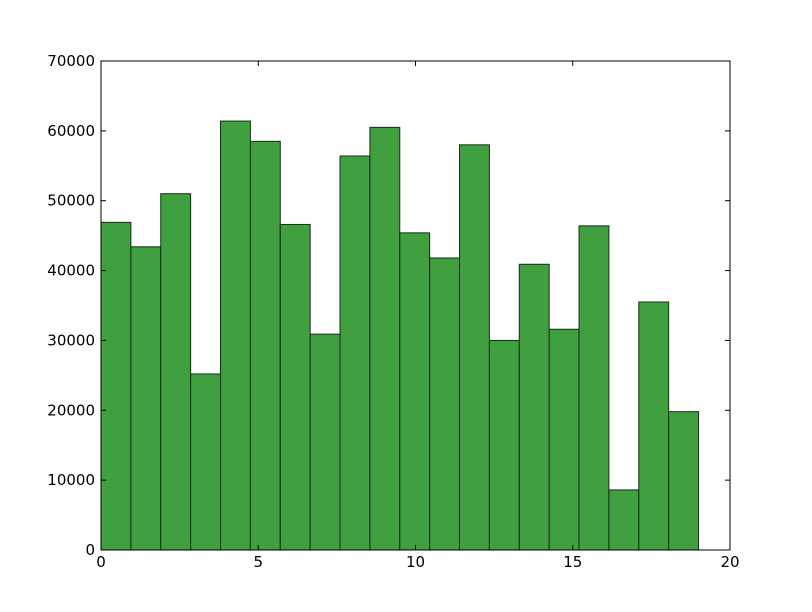 Image resolution: width=812 pixels, height=612 pixels. Describe the element at coordinates (572, 562) in the screenshot. I see `x-tick-label: 15` at that location.